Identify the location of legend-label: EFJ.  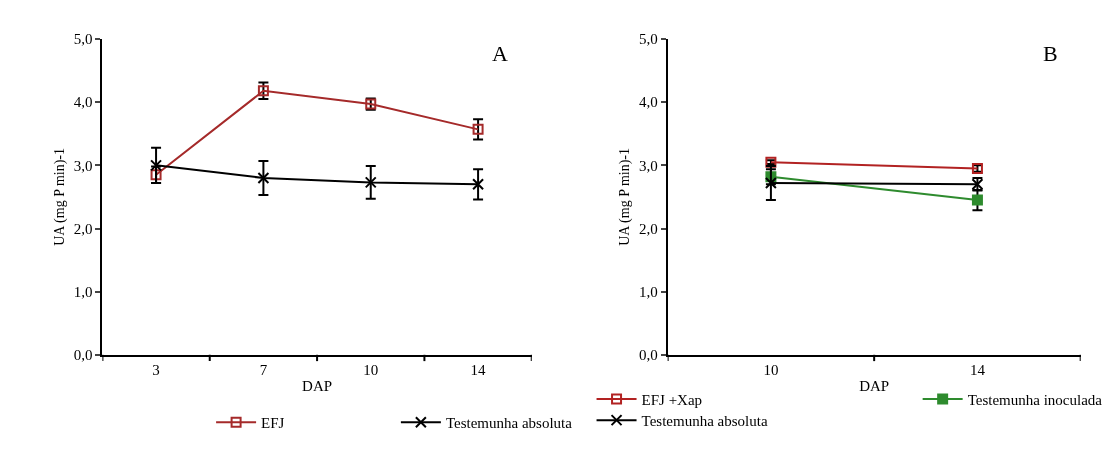
(273, 423).